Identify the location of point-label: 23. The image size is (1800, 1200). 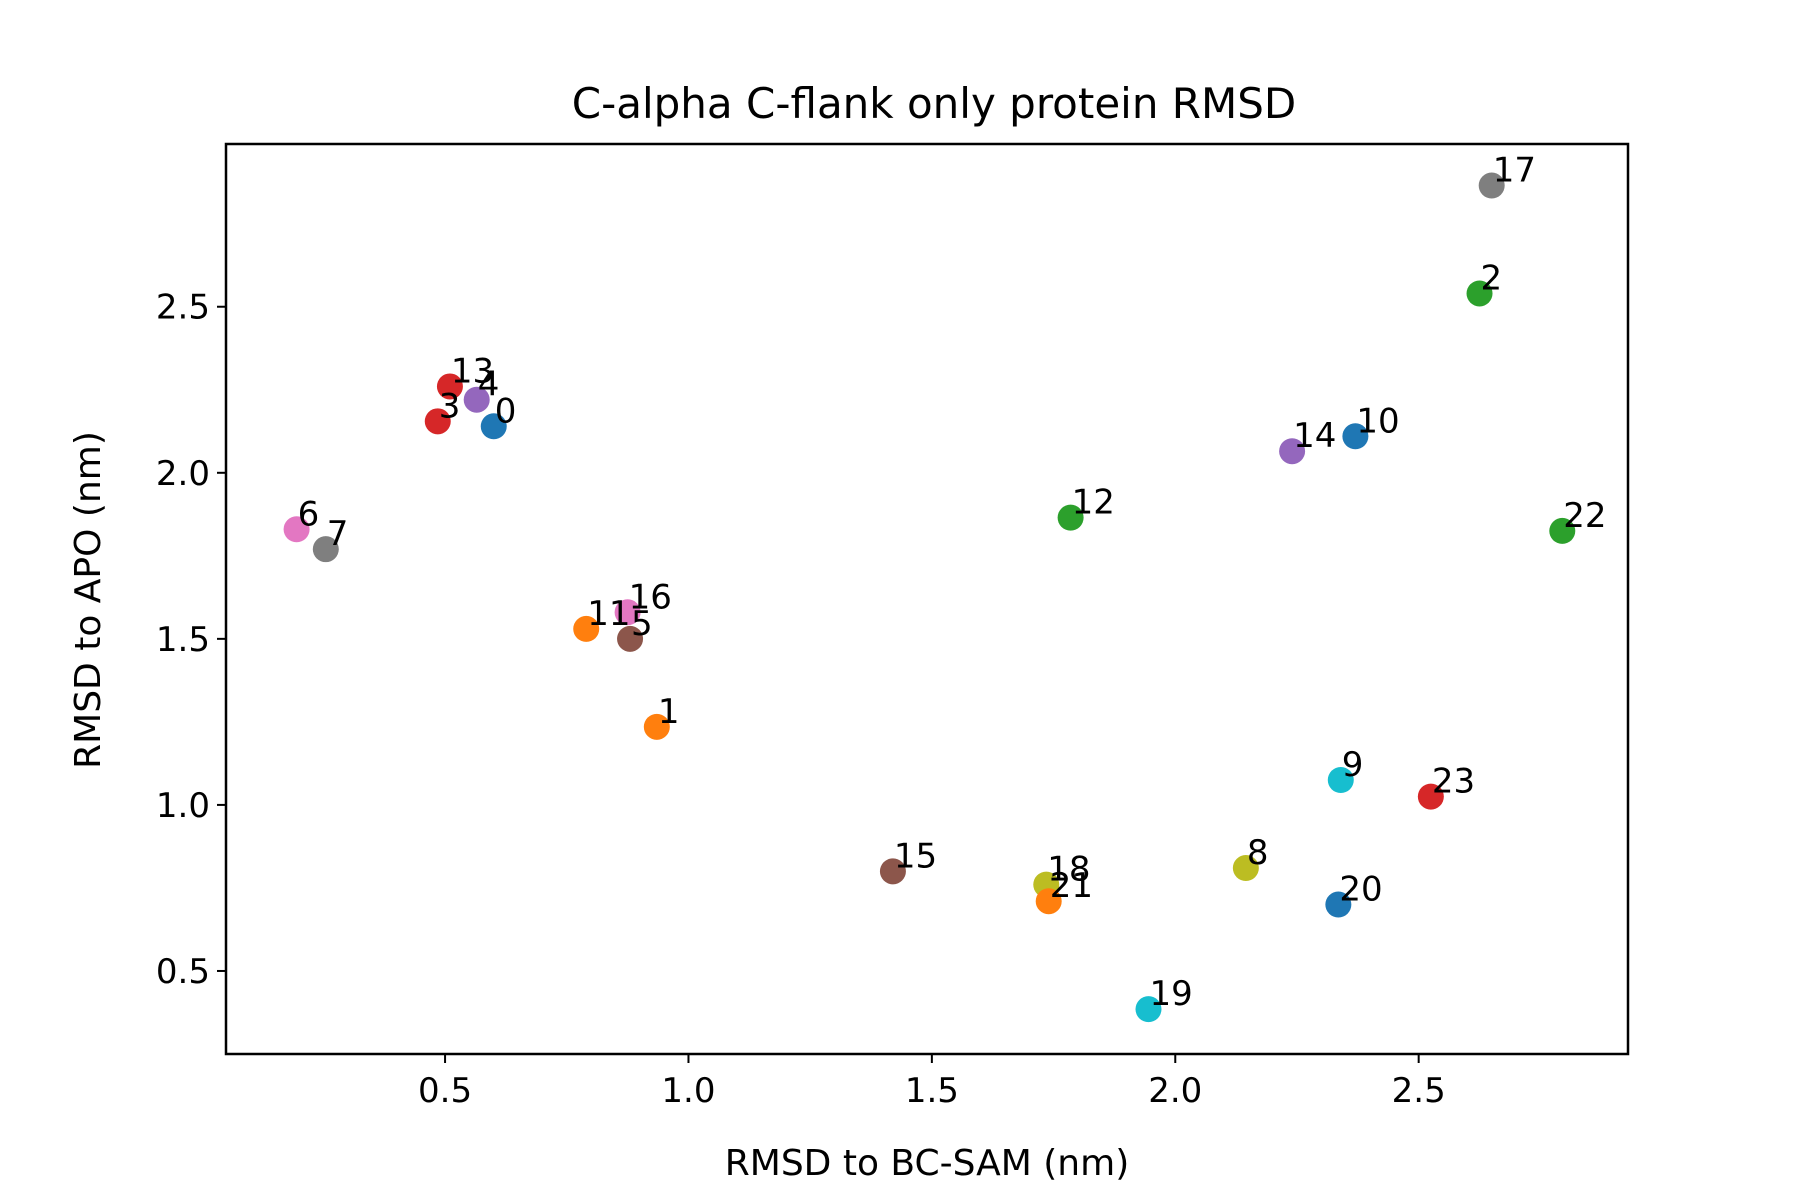
(1453, 782).